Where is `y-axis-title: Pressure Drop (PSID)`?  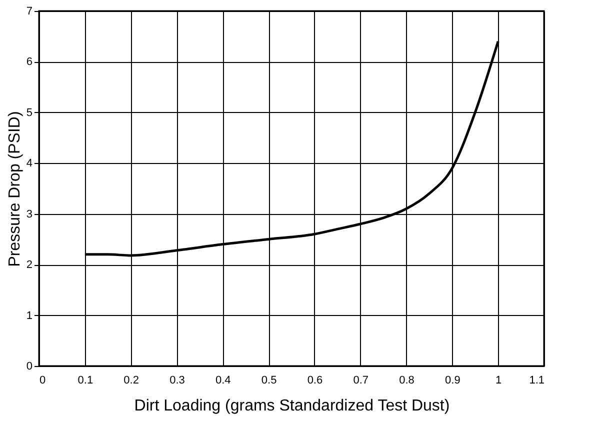
y-axis-title: Pressure Drop (PSID) is located at coordinates (15, 189).